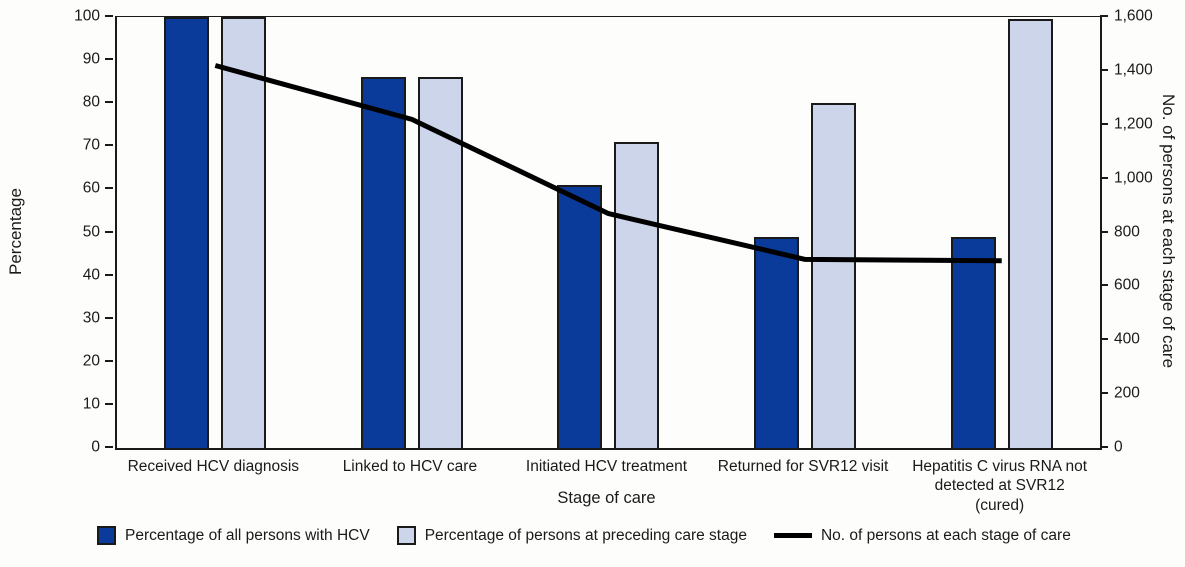  What do you see at coordinates (1127, 393) in the screenshot?
I see `right-axis-tick-label: 200` at bounding box center [1127, 393].